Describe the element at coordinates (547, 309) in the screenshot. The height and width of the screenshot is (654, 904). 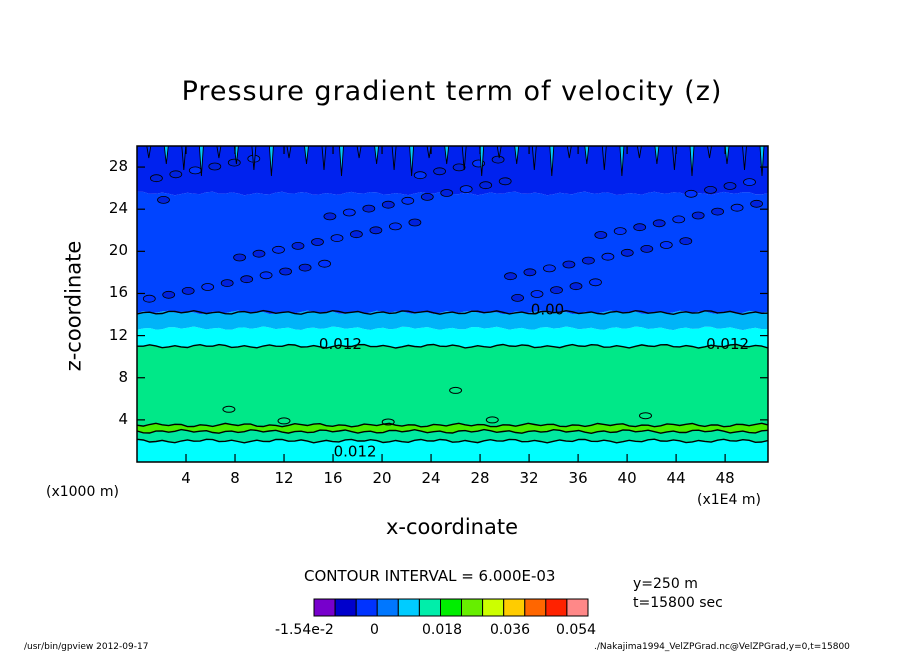
I see `contour-label: 0.00` at that location.